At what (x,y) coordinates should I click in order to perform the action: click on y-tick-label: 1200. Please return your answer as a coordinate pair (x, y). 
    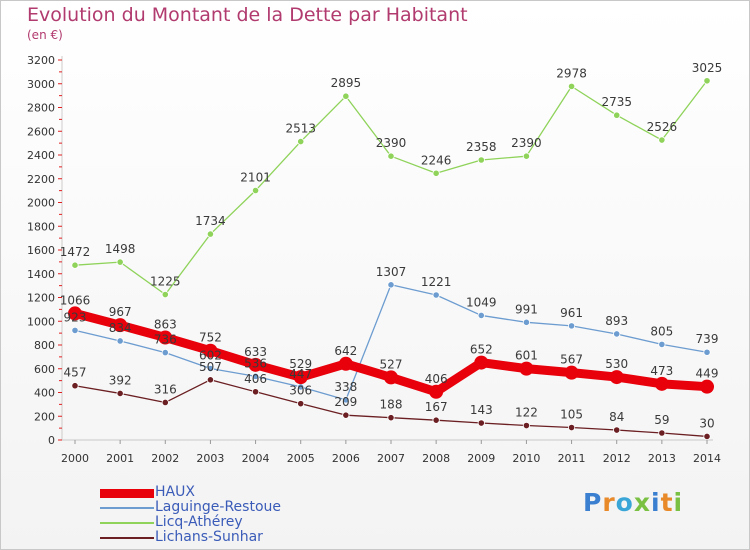
    Looking at the image, I should click on (41, 298).